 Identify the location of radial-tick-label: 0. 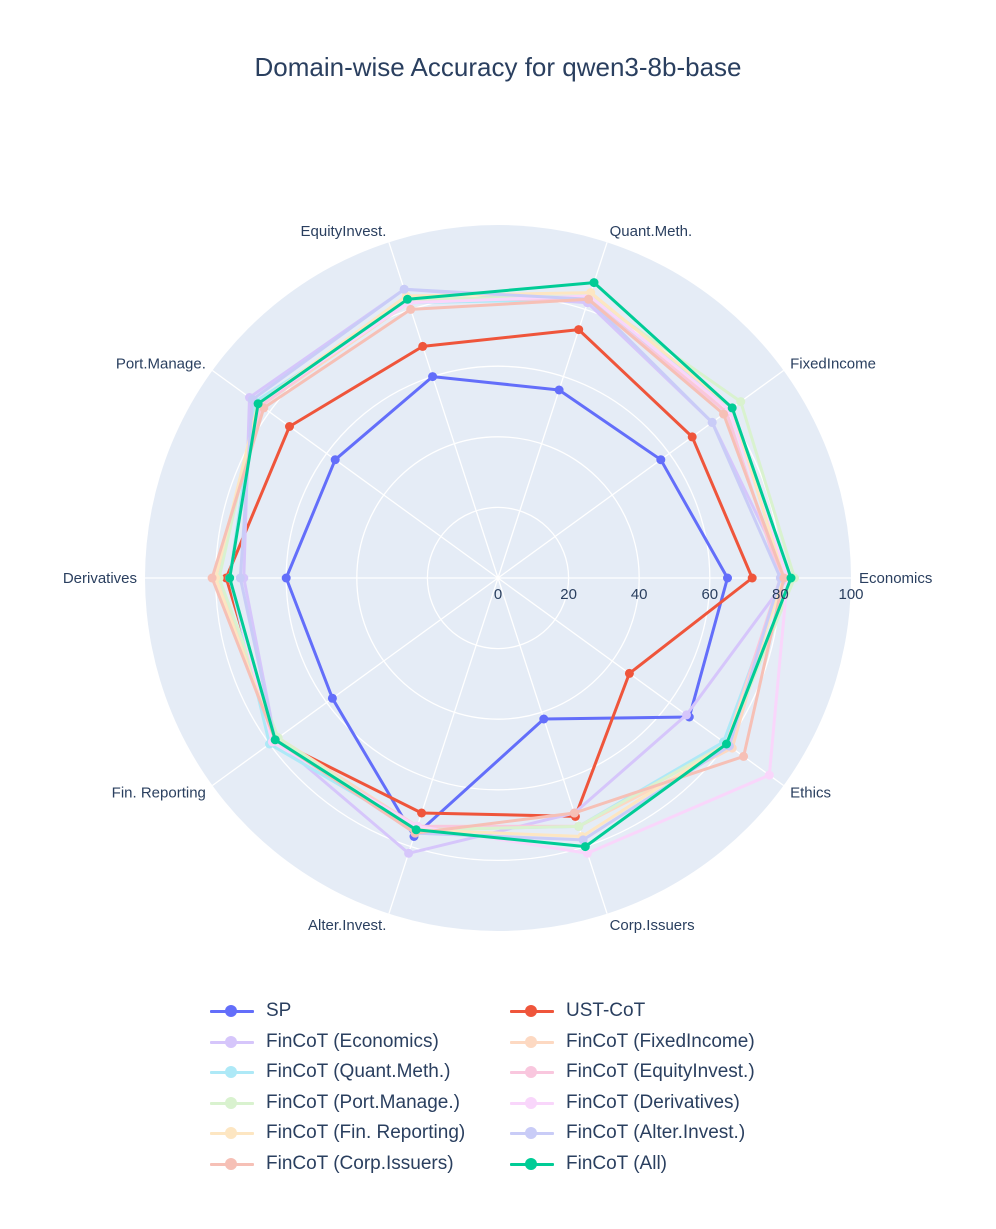
(498, 594).